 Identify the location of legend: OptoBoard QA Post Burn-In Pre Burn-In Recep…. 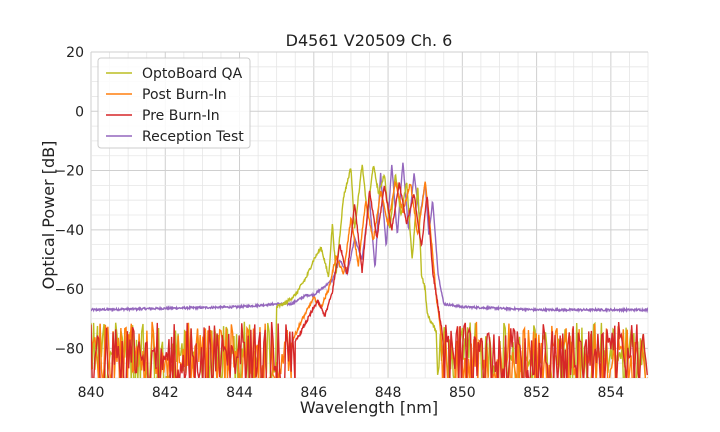
(174, 103).